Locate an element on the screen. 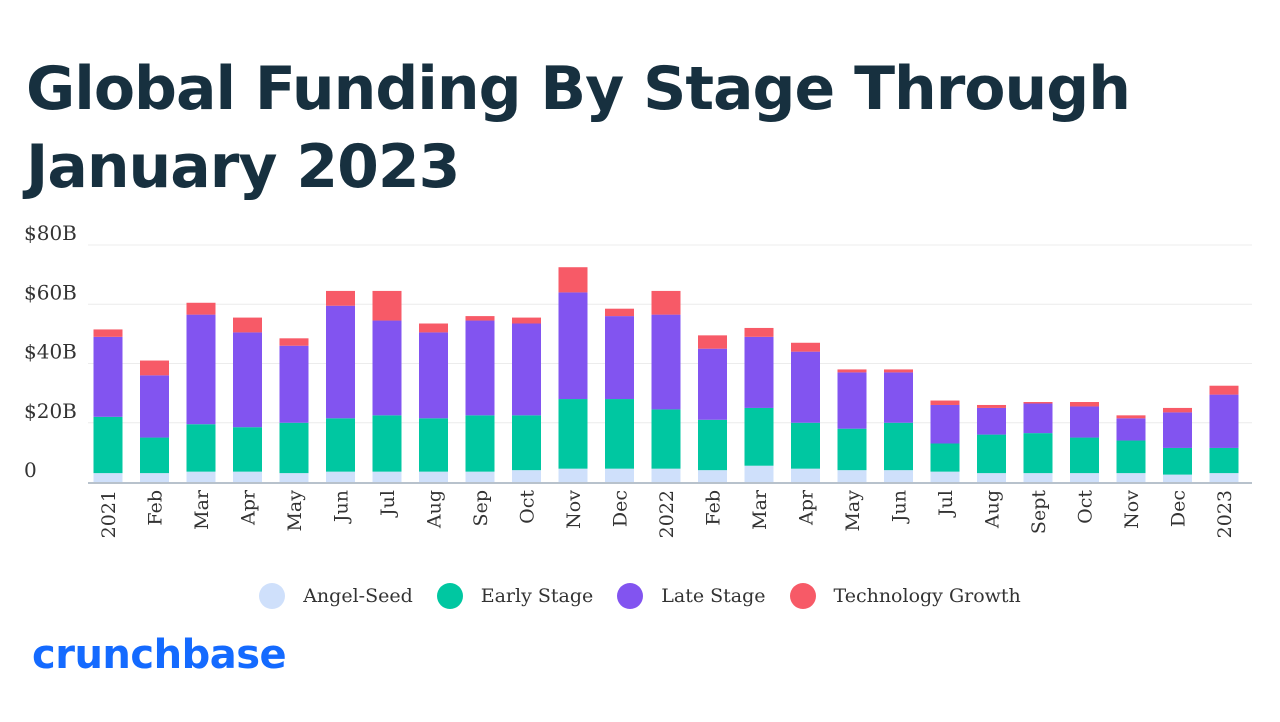  y-tick-label: $40B is located at coordinates (50, 352).